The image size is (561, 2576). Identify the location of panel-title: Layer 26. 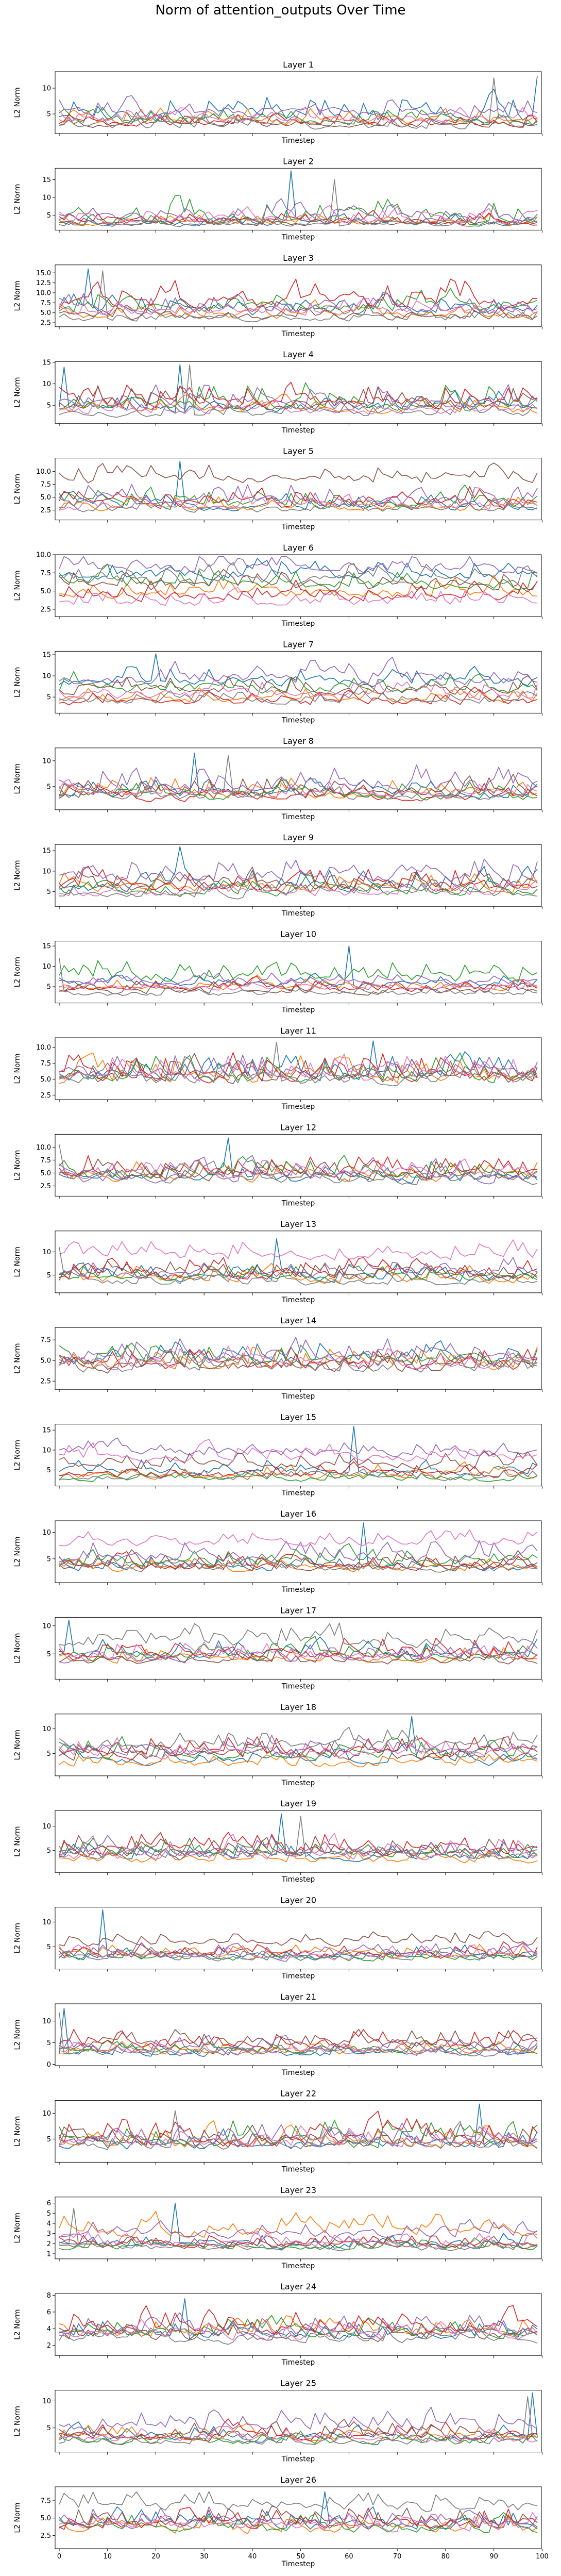
(298, 2480).